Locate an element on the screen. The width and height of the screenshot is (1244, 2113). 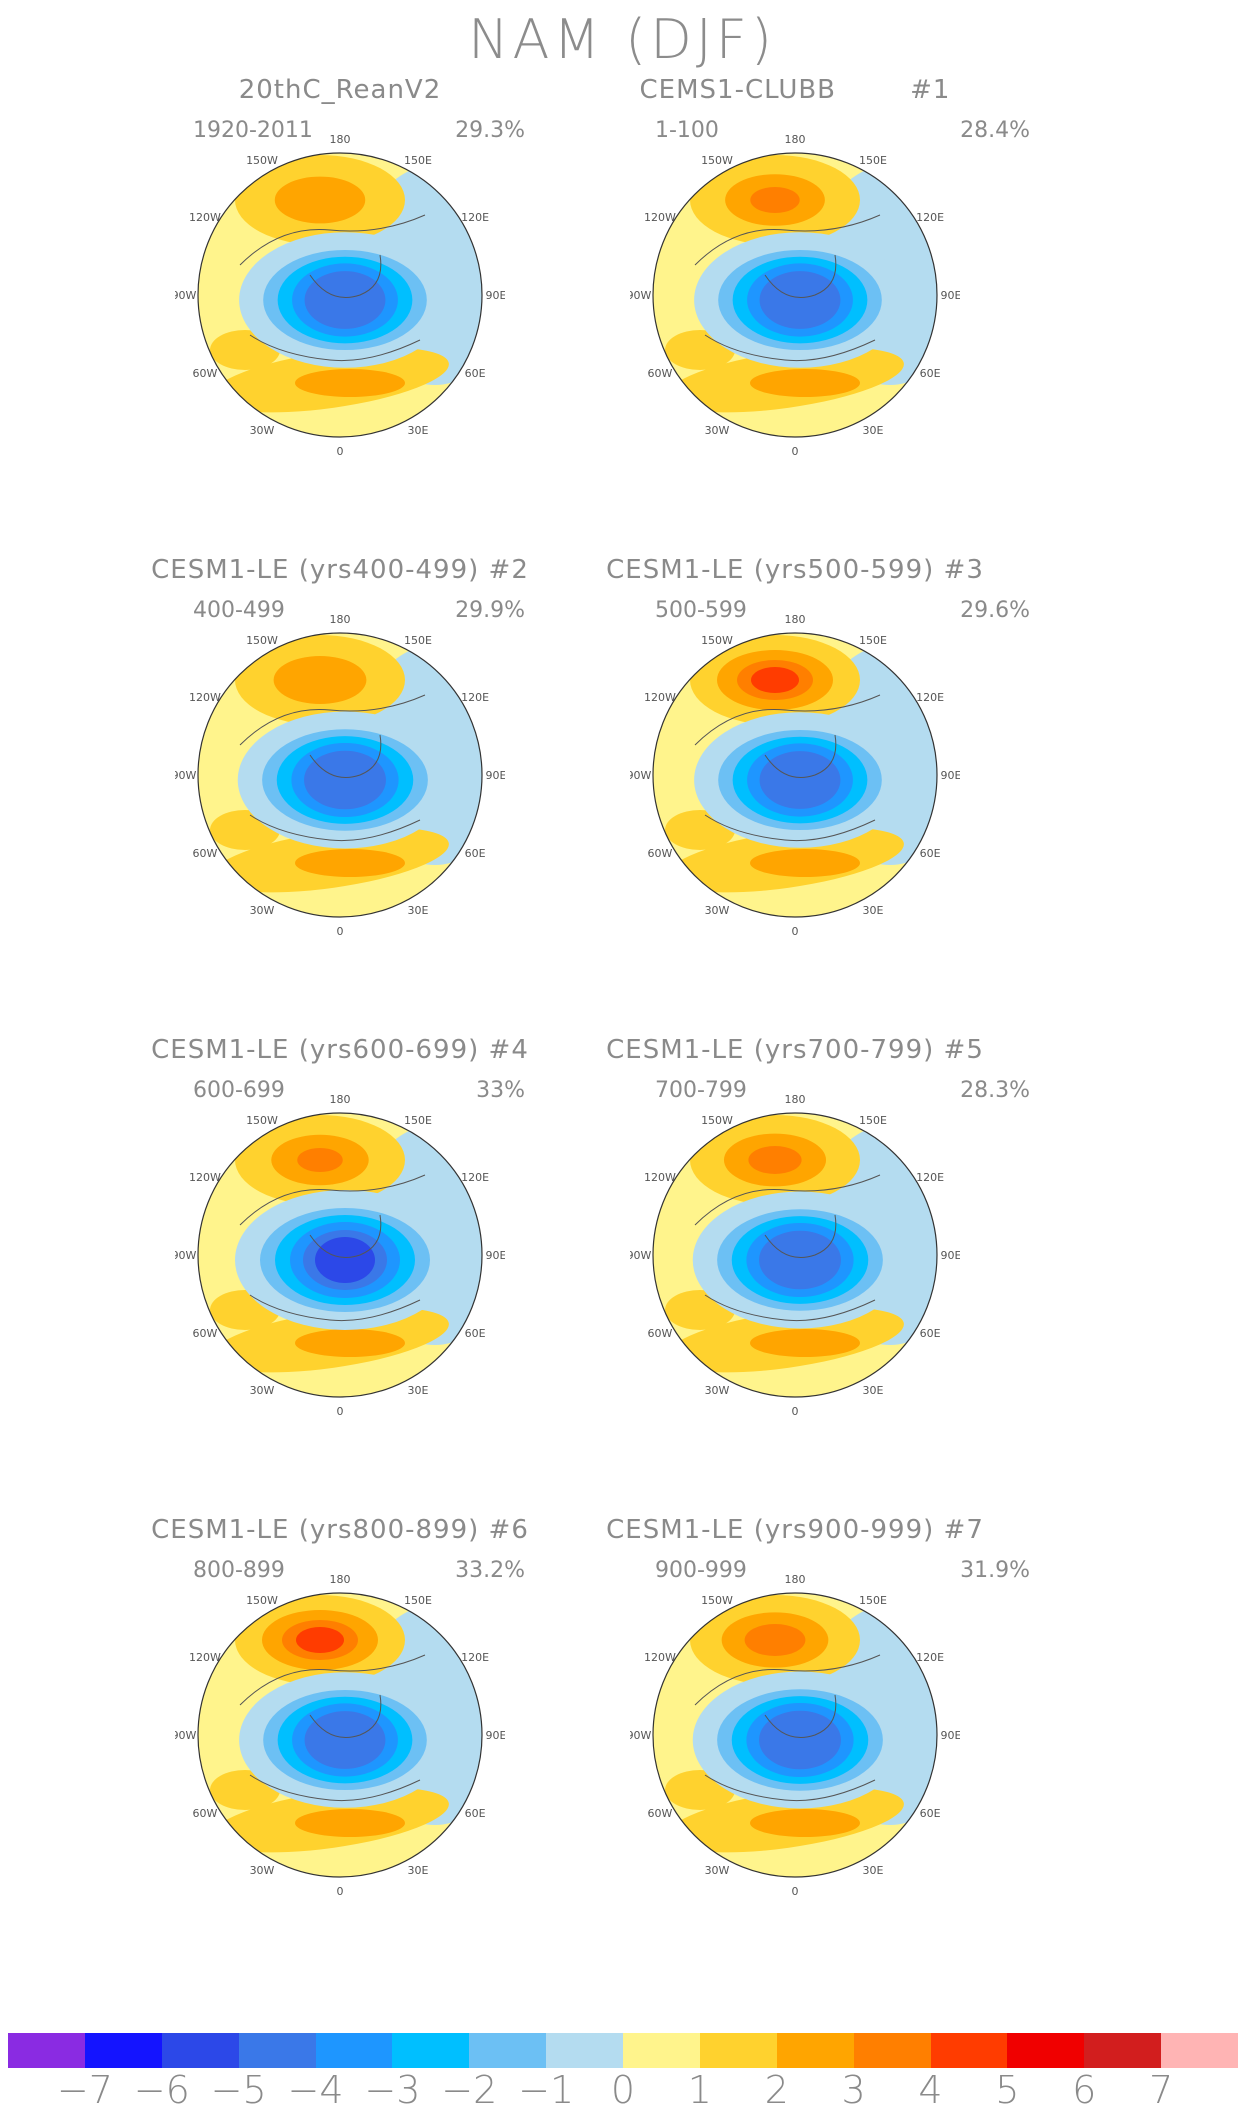
colorbar-tick-label: 4 is located at coordinates (930, 2090).